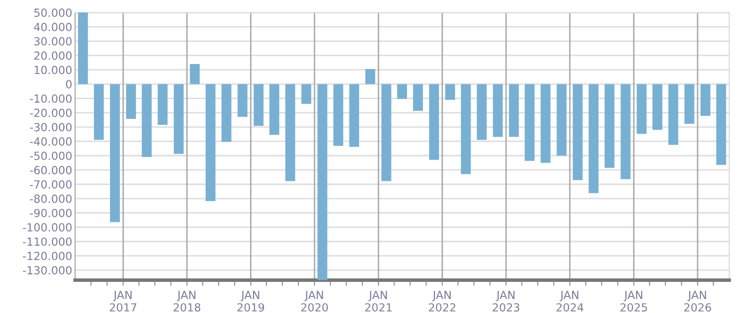 Image resolution: width=751 pixels, height=313 pixels. What do you see at coordinates (442, 301) in the screenshot?
I see `x-tick-label: JAN 2022` at bounding box center [442, 301].